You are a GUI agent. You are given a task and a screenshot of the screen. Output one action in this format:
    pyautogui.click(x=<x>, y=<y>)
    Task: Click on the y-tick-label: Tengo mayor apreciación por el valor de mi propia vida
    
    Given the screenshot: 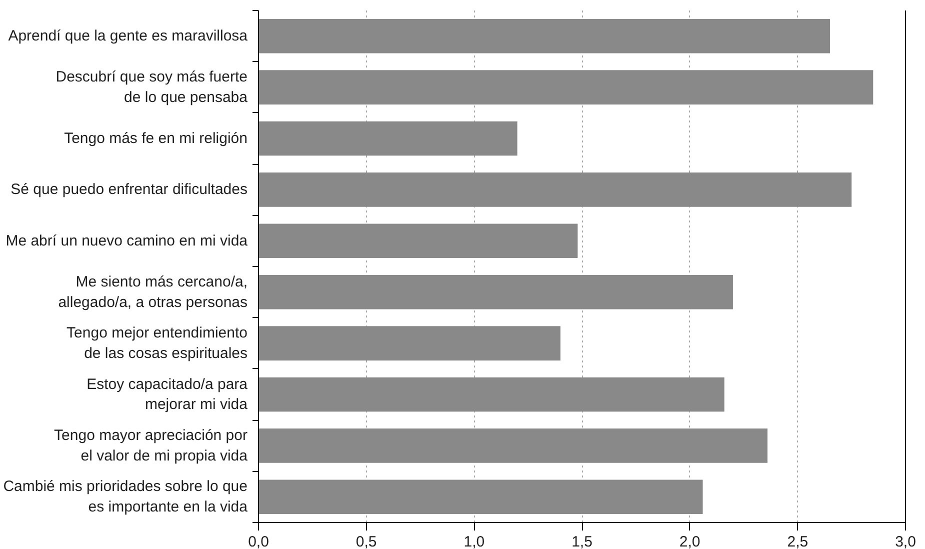 What is the action you would take?
    pyautogui.click(x=151, y=445)
    